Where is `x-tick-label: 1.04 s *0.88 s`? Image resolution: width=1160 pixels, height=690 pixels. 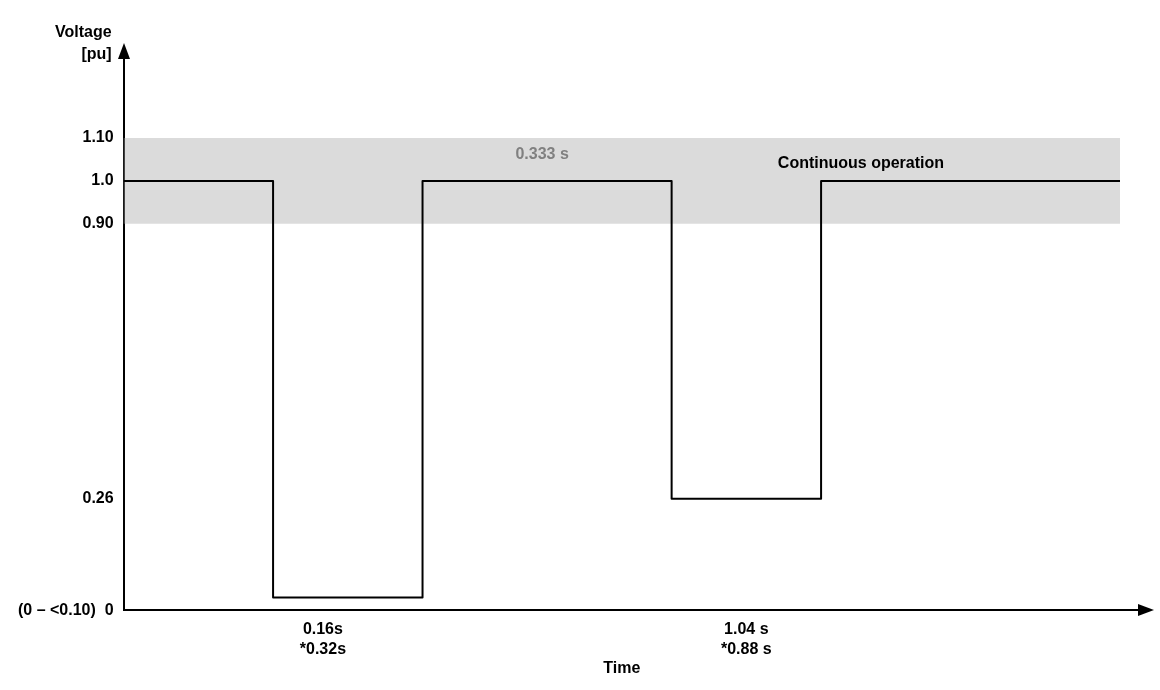 x-tick-label: 1.04 s *0.88 s is located at coordinates (746, 638).